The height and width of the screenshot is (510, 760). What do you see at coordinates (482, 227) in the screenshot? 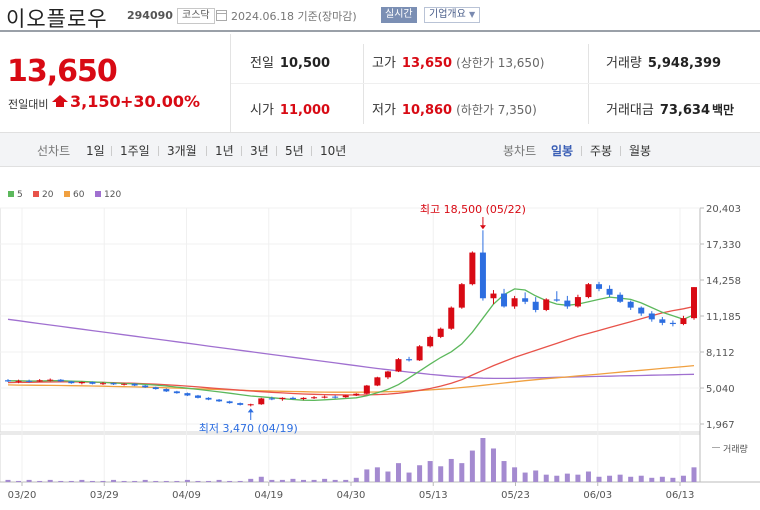
I see `down-arrow-icon` at bounding box center [482, 227].